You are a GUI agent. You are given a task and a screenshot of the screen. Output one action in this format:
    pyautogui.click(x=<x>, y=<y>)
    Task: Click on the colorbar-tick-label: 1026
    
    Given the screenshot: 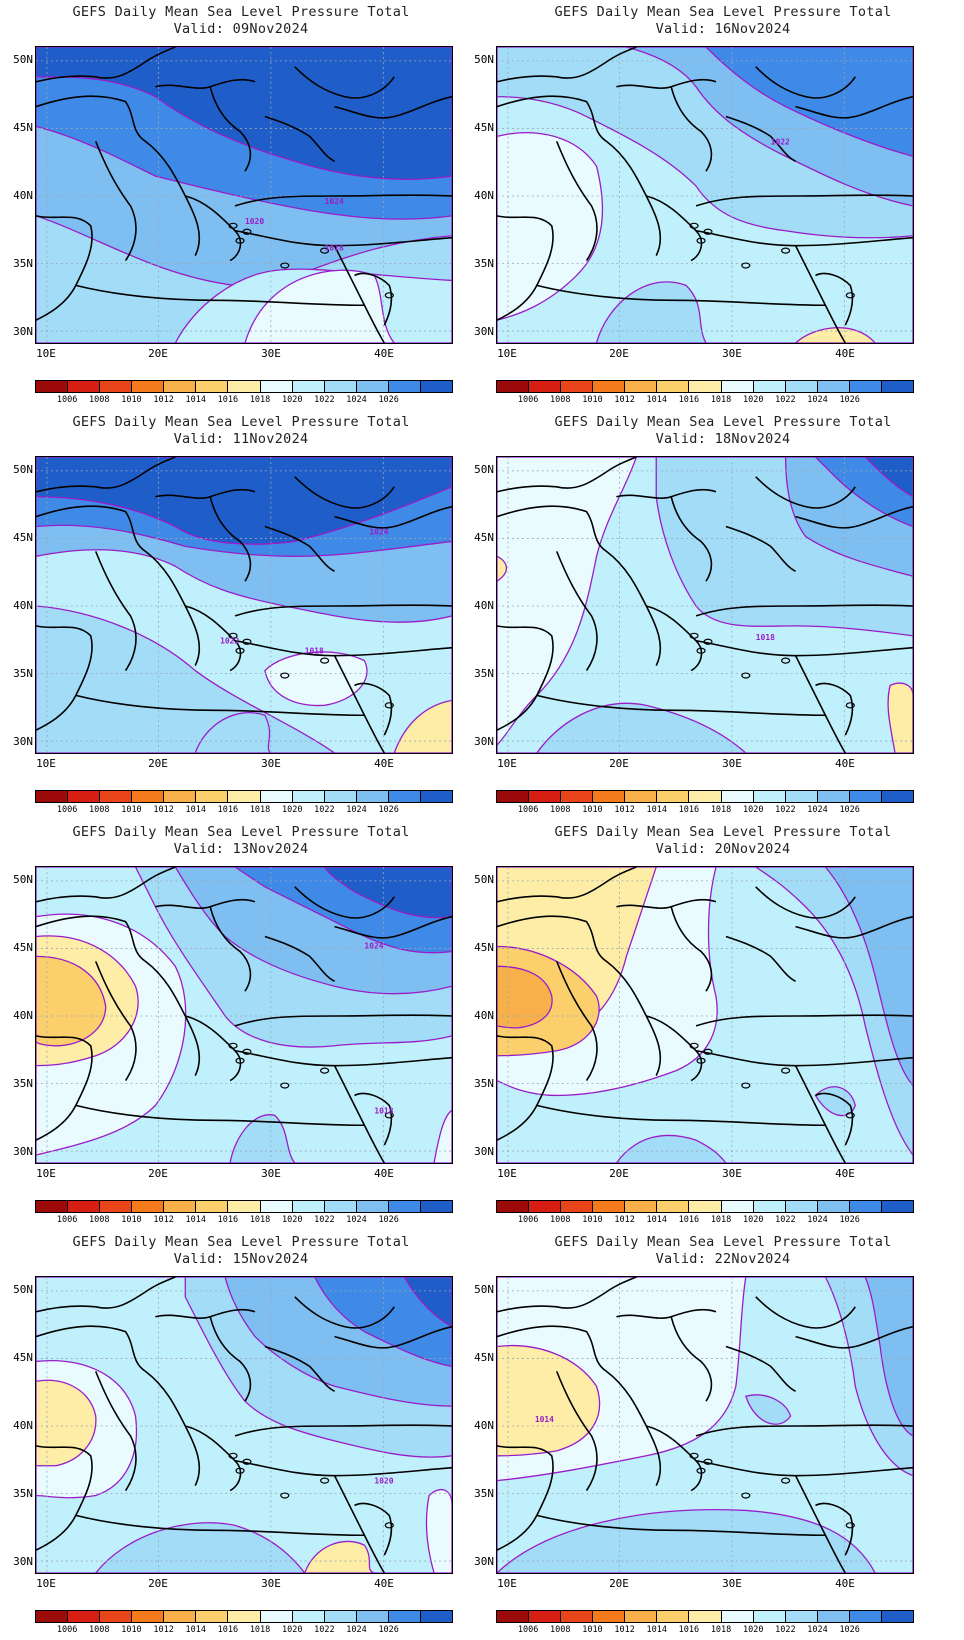 What is the action you would take?
    pyautogui.click(x=849, y=400)
    